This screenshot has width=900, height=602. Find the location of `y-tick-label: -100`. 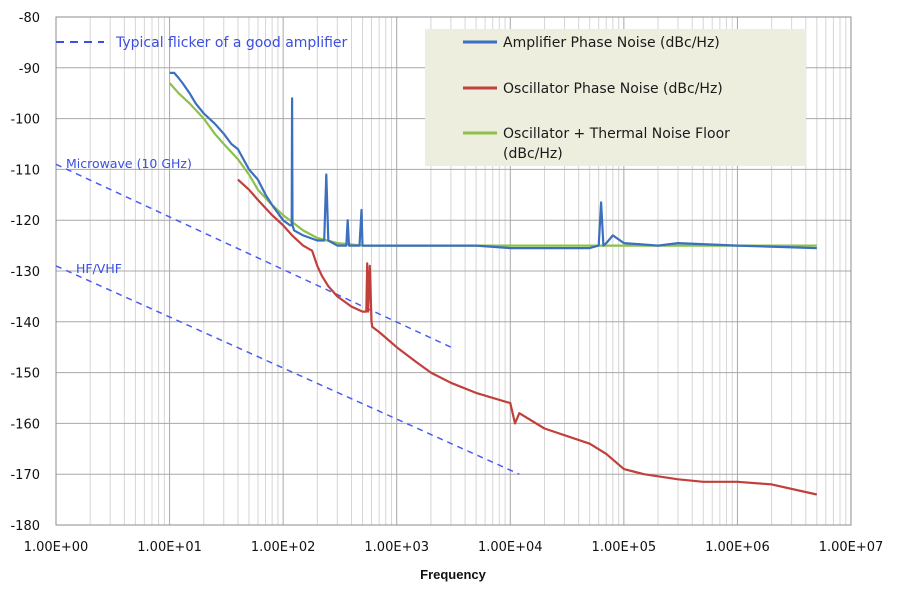

y-tick-label: -100 is located at coordinates (25, 120).